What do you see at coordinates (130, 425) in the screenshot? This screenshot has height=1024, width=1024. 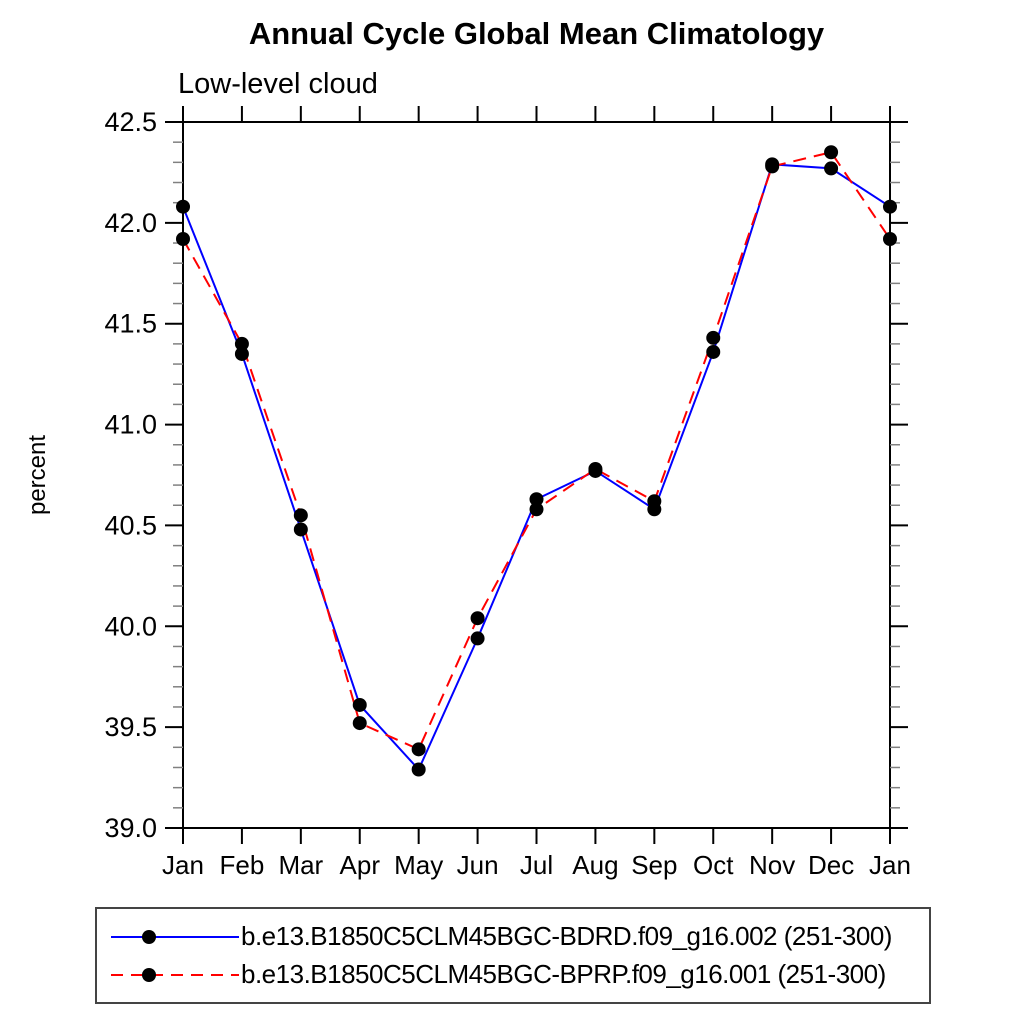 I see `svg-text: 41.0` at bounding box center [130, 425].